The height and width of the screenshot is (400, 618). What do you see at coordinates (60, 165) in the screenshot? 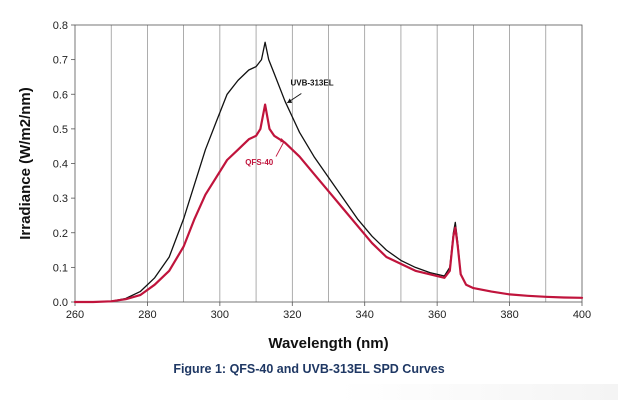
I see `y-tick-label: 0.4` at bounding box center [60, 165].